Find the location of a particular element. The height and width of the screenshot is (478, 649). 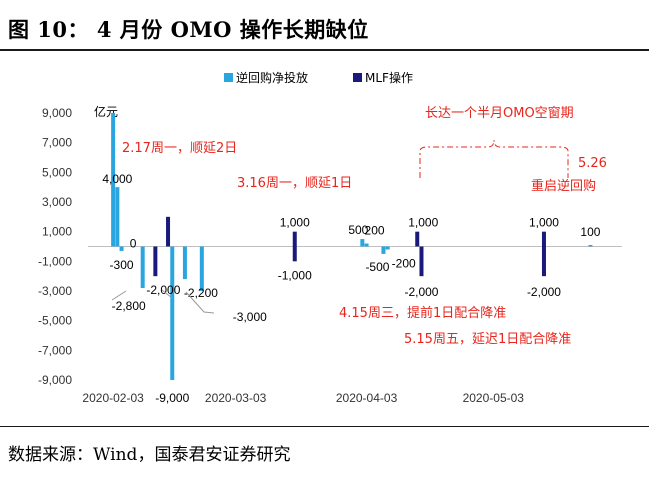

y-tick-label: 3,000 is located at coordinates (57, 202).